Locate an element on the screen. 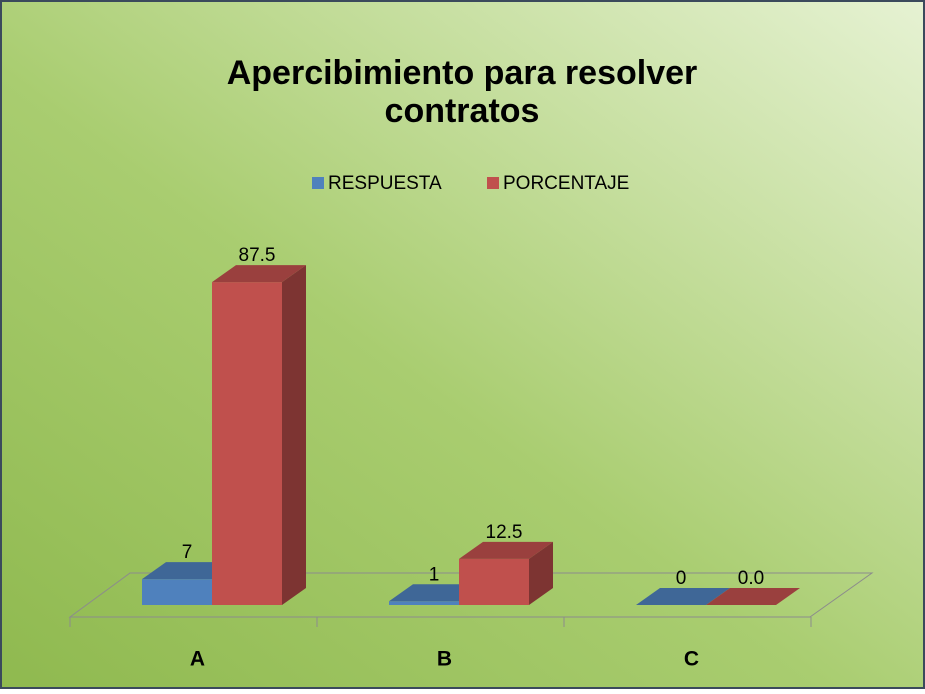  floor is located at coordinates (471, 595).